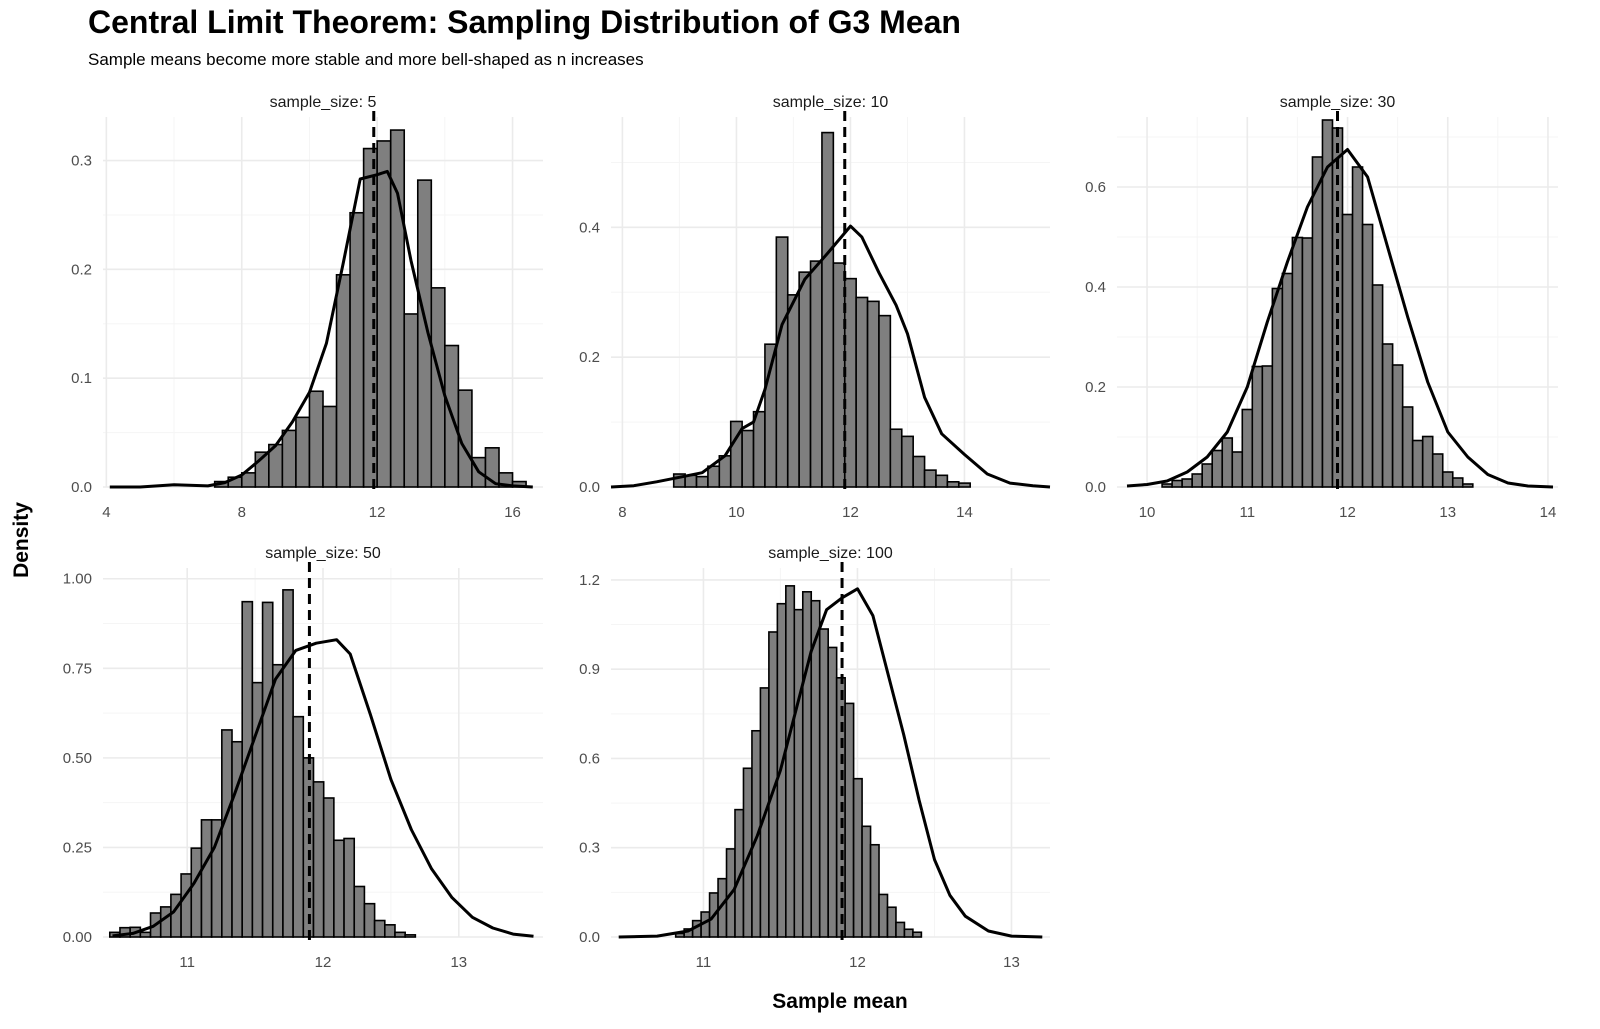  Describe the element at coordinates (77, 579) in the screenshot. I see `y-tick-label: 1.00` at that location.